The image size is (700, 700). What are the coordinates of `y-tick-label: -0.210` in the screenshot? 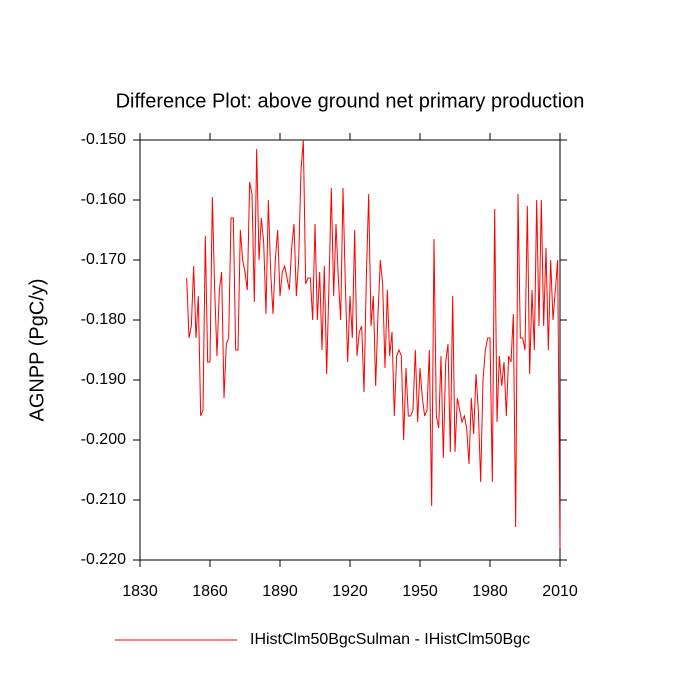 It's located at (103, 499).